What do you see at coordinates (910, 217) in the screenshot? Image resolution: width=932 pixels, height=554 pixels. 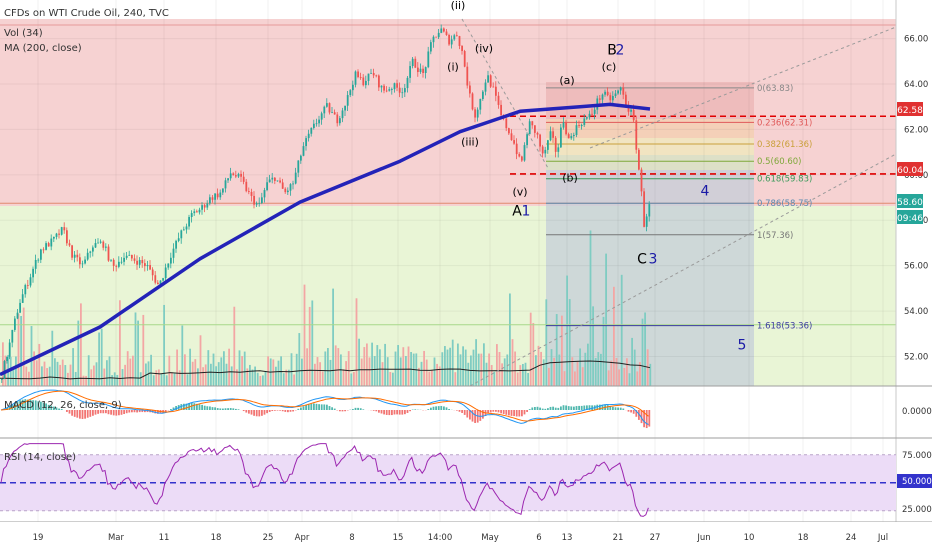 I see `countdown-badge: 09:46` at bounding box center [910, 217].